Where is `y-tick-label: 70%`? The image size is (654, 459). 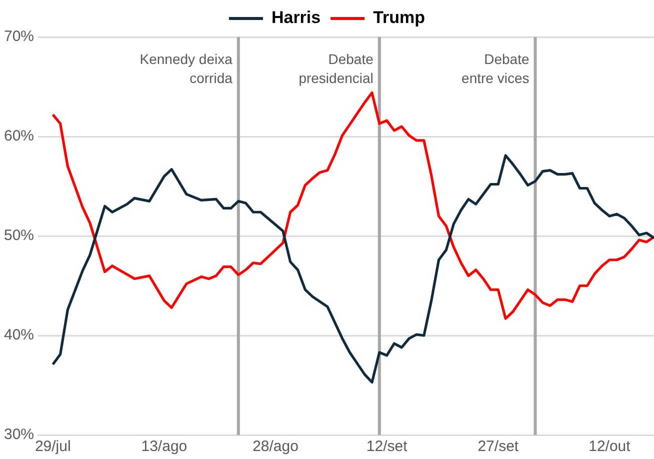 y-tick-label: 70% is located at coordinates (19, 37).